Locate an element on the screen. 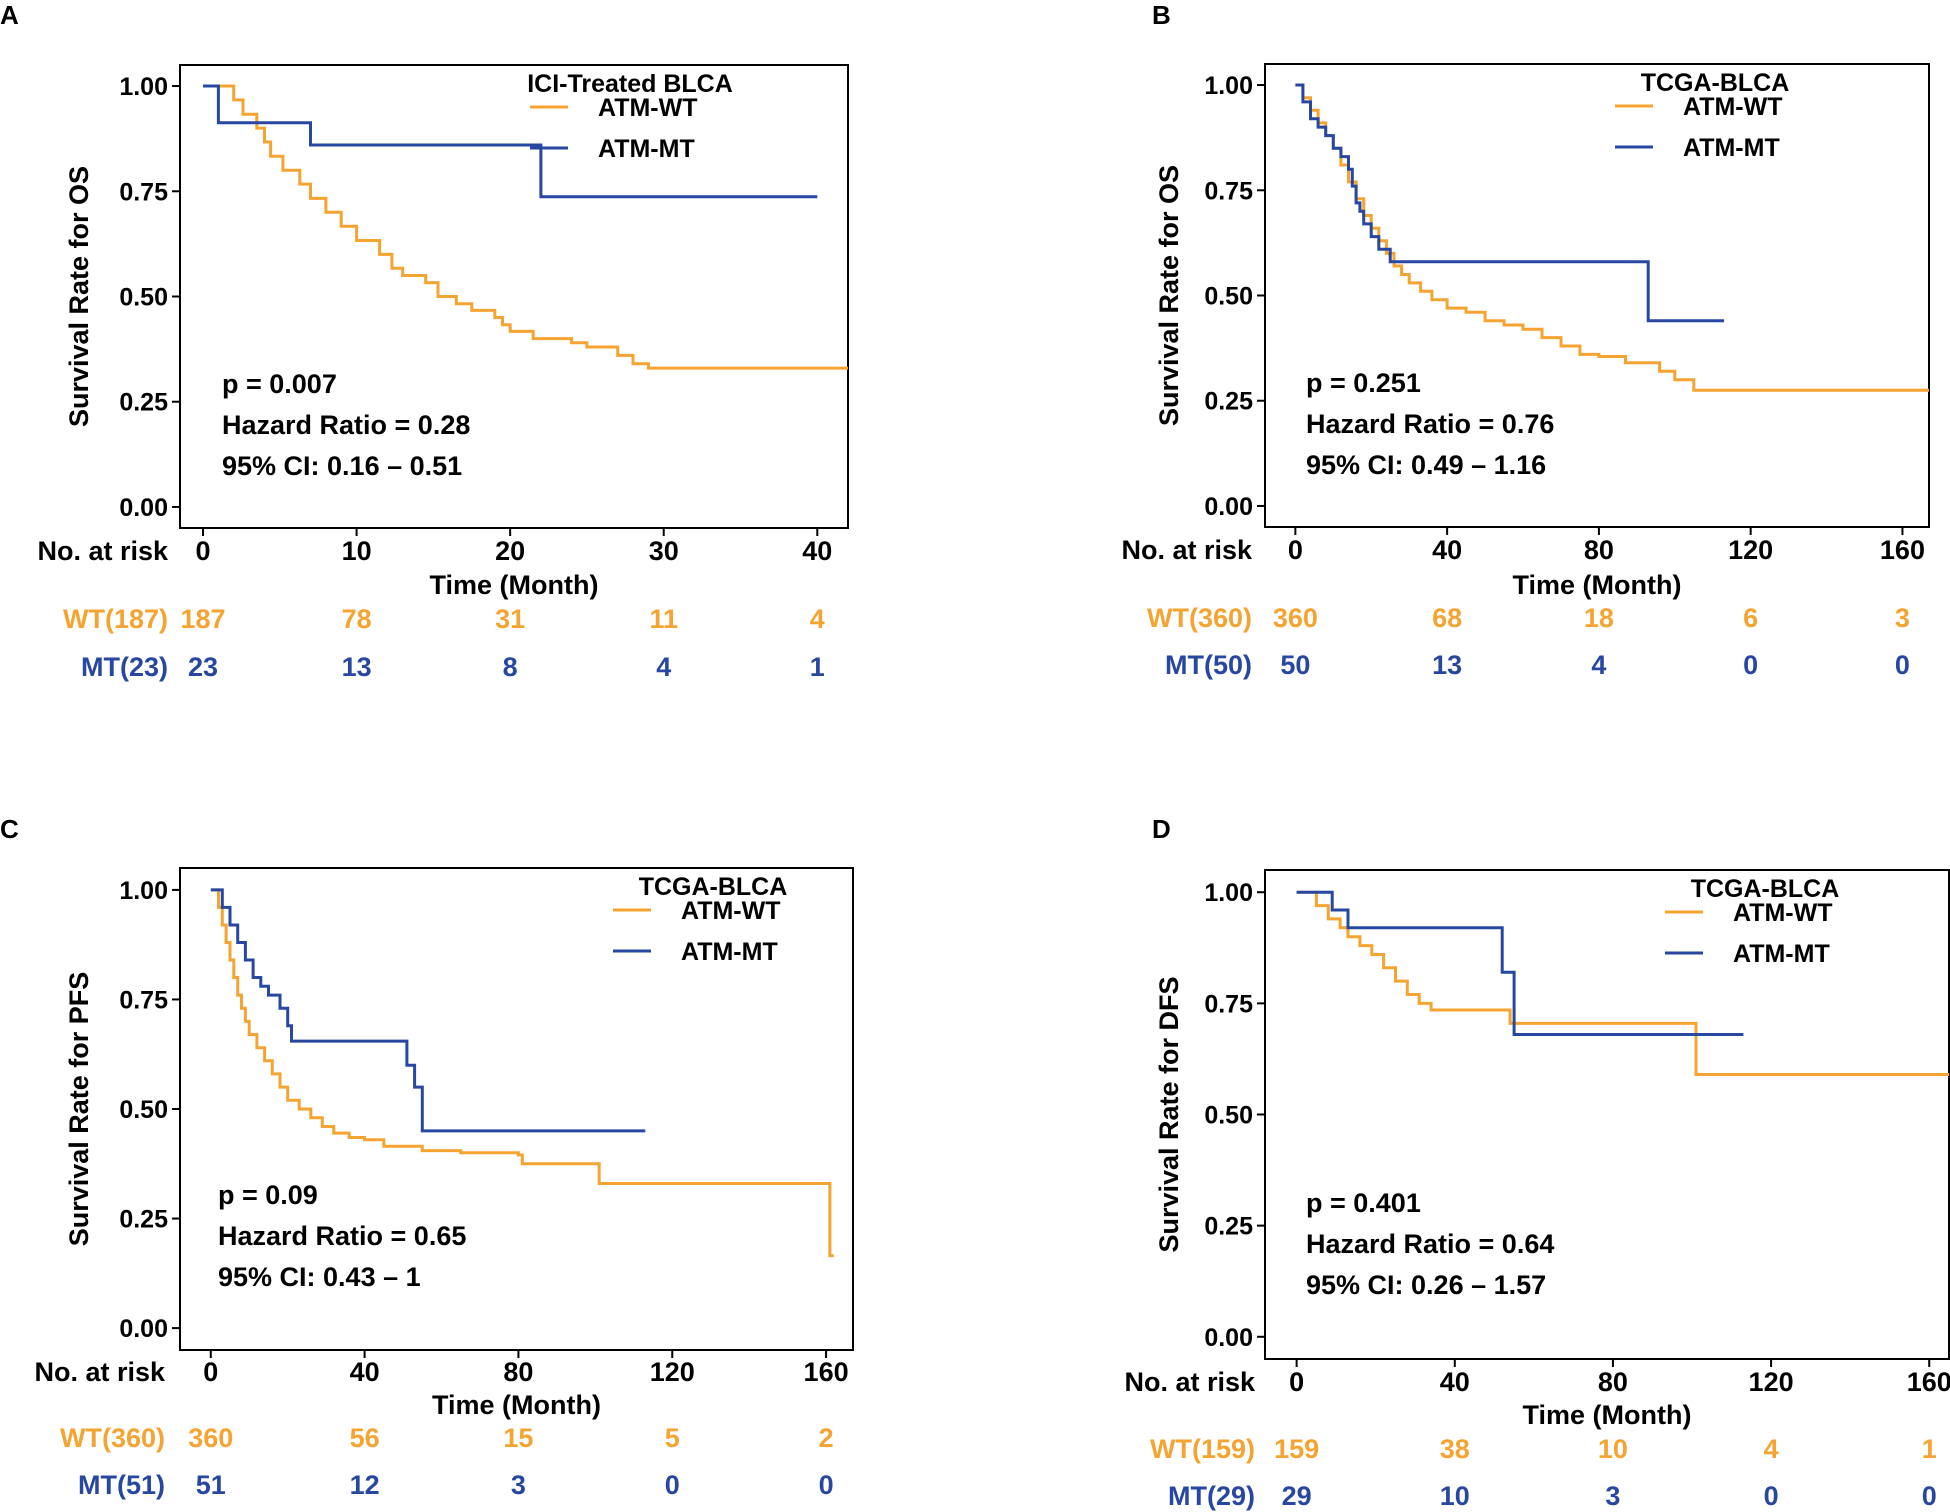  legend-title: ICI-Treated BLCA is located at coordinates (630, 84).